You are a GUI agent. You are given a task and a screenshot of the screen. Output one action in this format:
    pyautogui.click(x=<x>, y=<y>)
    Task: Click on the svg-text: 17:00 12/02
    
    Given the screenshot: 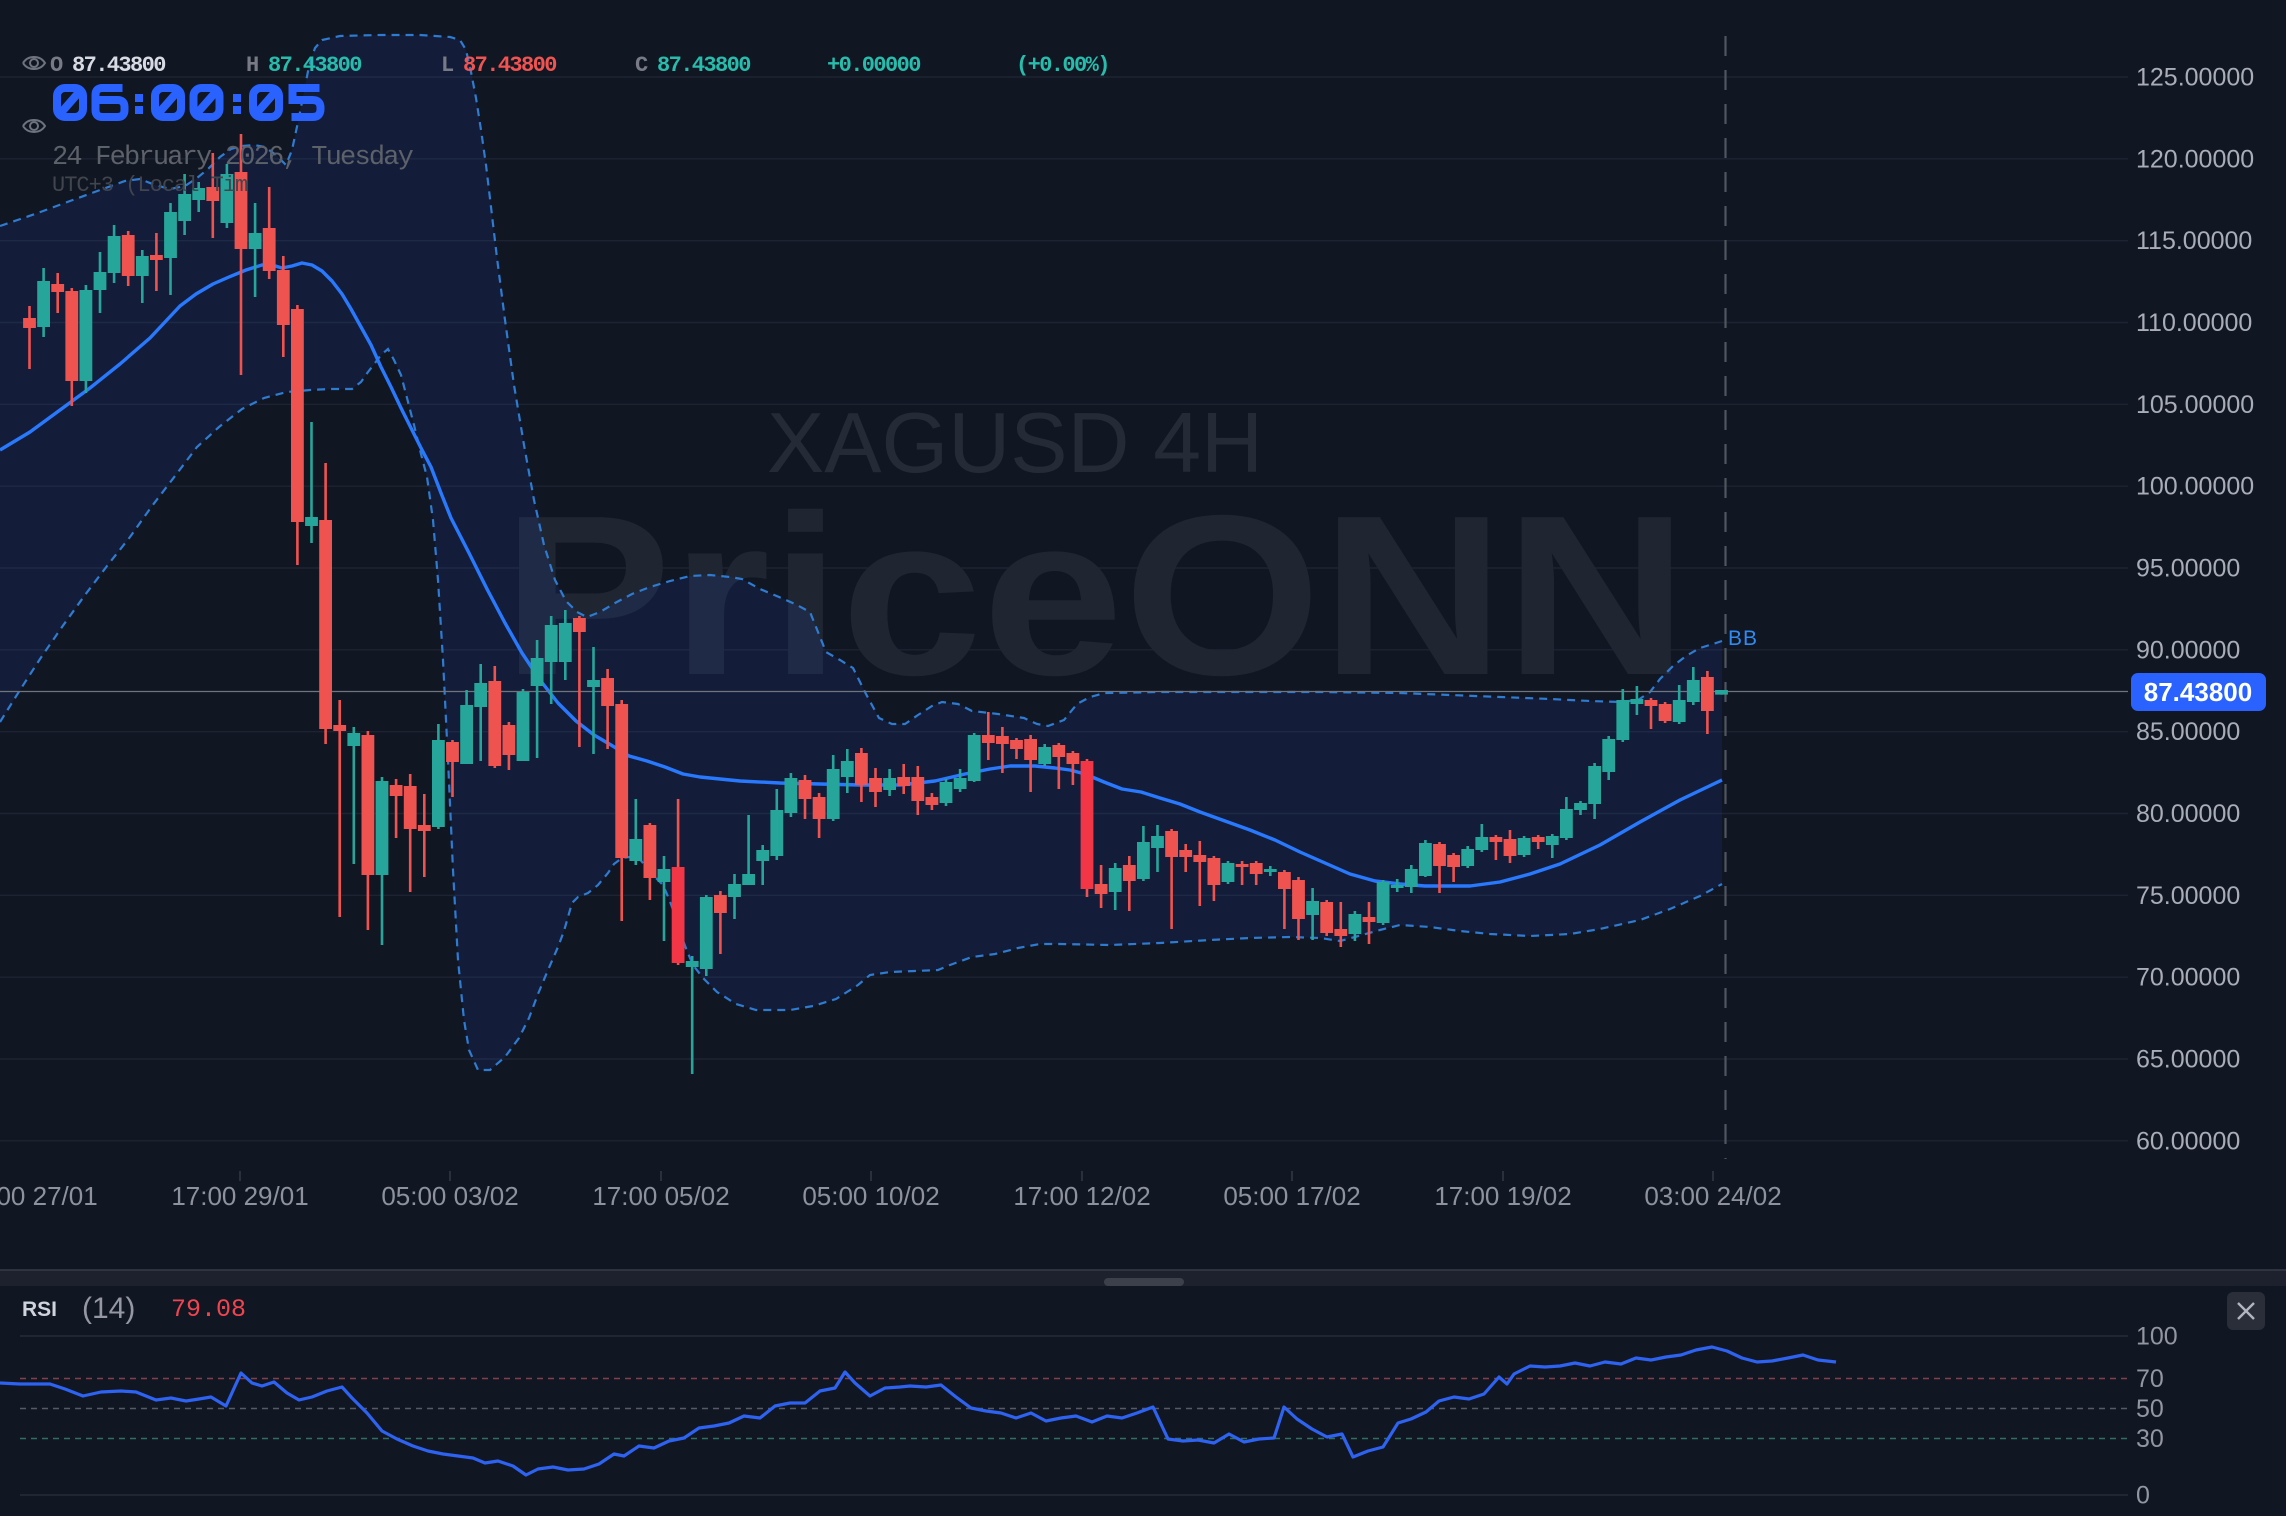 What is the action you would take?
    pyautogui.click(x=1081, y=1196)
    